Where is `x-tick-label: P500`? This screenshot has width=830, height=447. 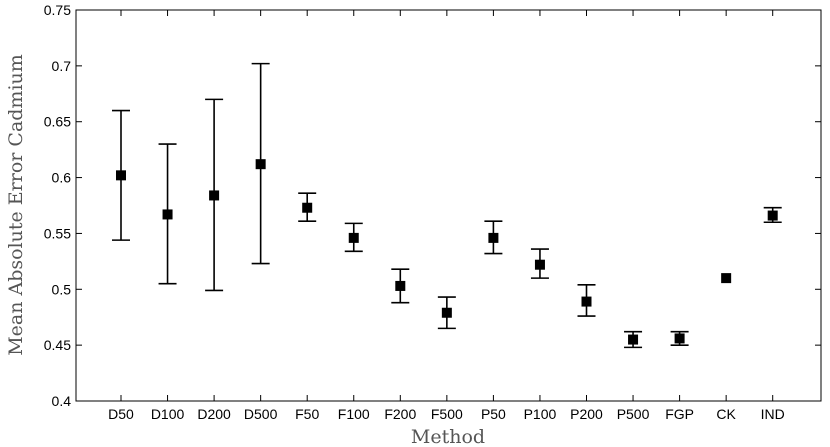
x-tick-label: P500 is located at coordinates (633, 414).